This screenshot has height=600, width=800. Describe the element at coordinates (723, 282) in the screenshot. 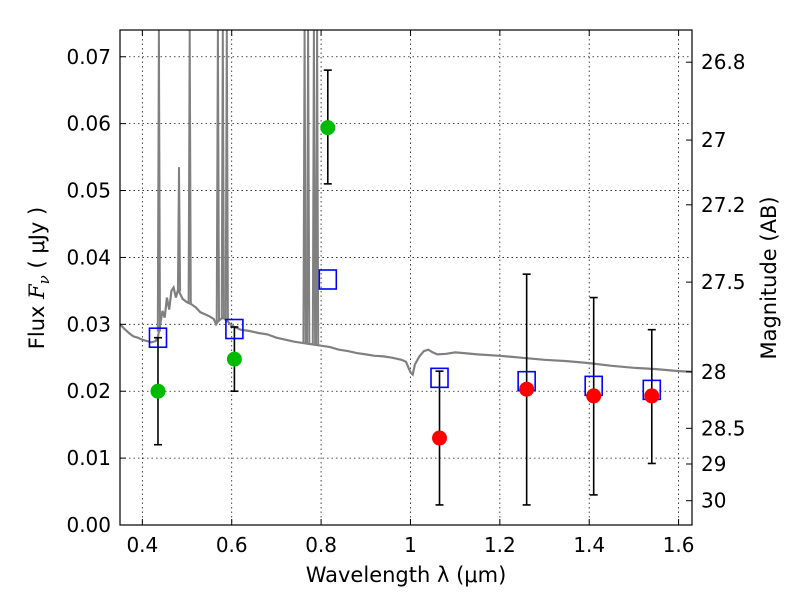

I see `y2-tick-label: 27.5` at that location.